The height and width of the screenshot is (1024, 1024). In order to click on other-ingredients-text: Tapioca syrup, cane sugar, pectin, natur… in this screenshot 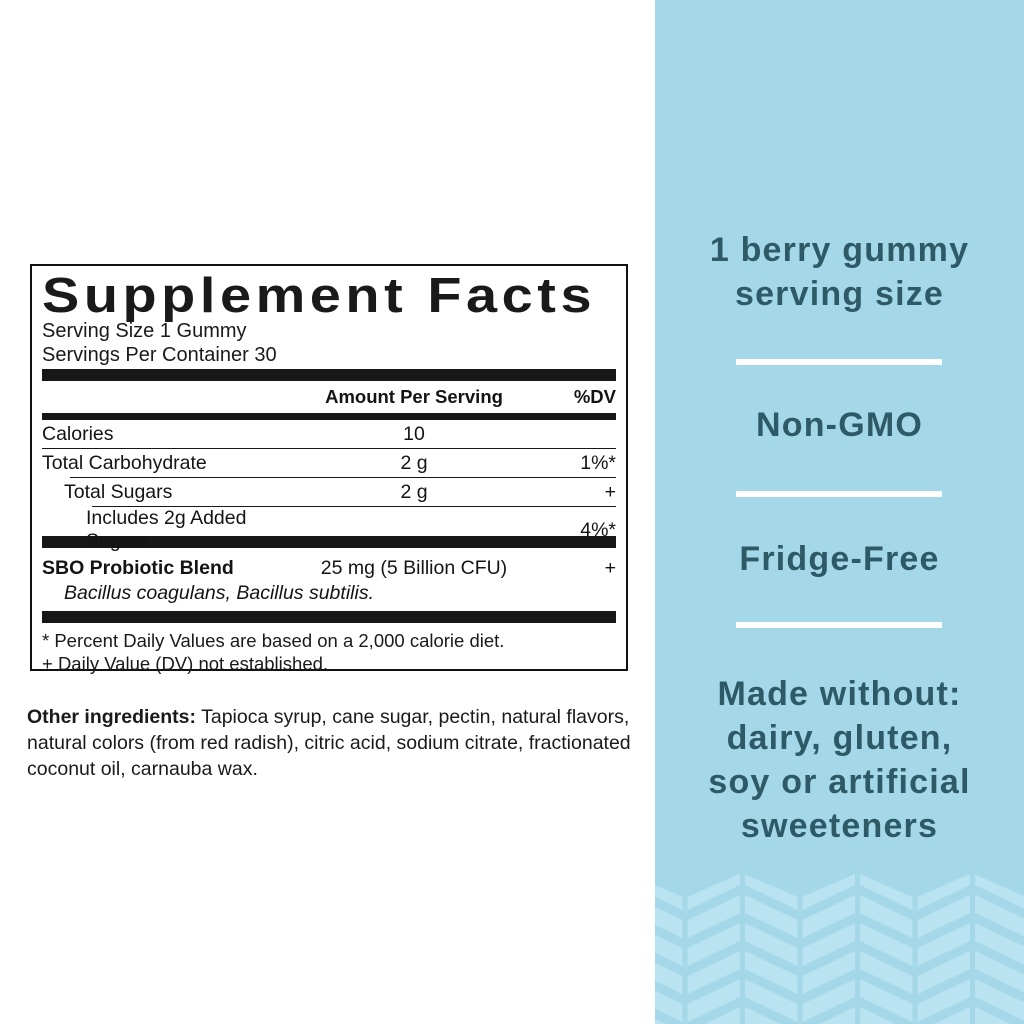, I will do `click(329, 742)`.